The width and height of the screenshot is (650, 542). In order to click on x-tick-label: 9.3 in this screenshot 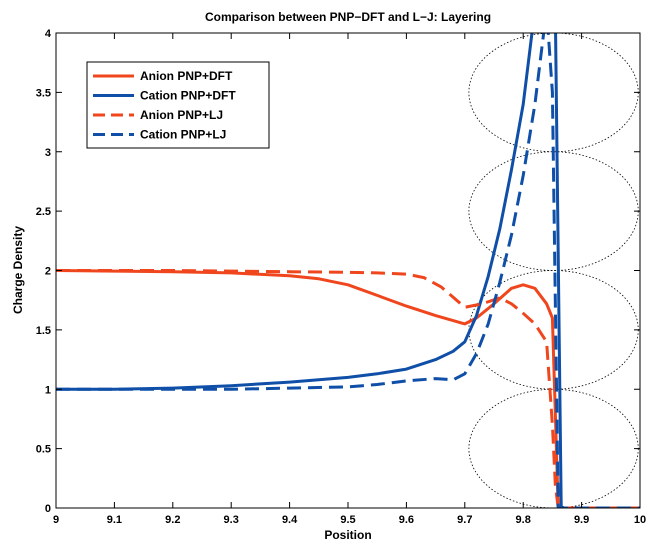, I will do `click(231, 520)`.